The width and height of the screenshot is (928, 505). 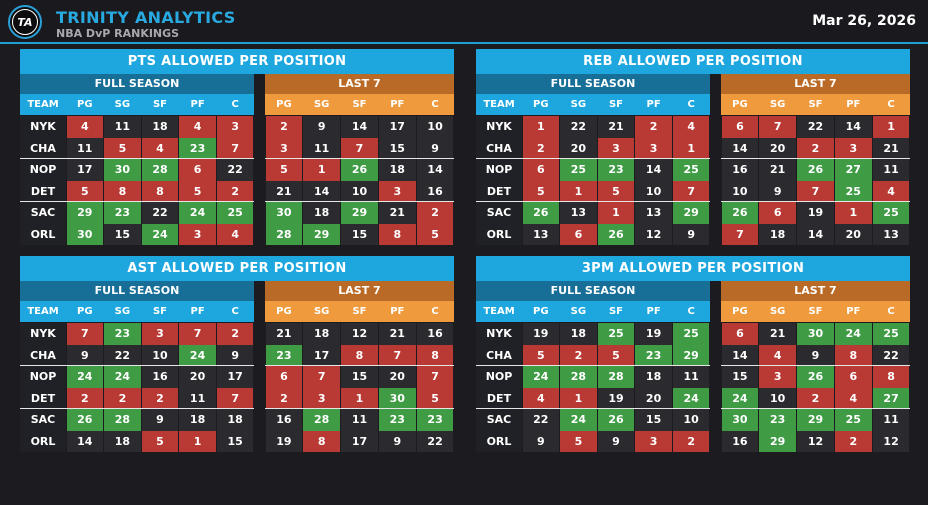 I want to click on rank-cell: 21, so click(x=284, y=334).